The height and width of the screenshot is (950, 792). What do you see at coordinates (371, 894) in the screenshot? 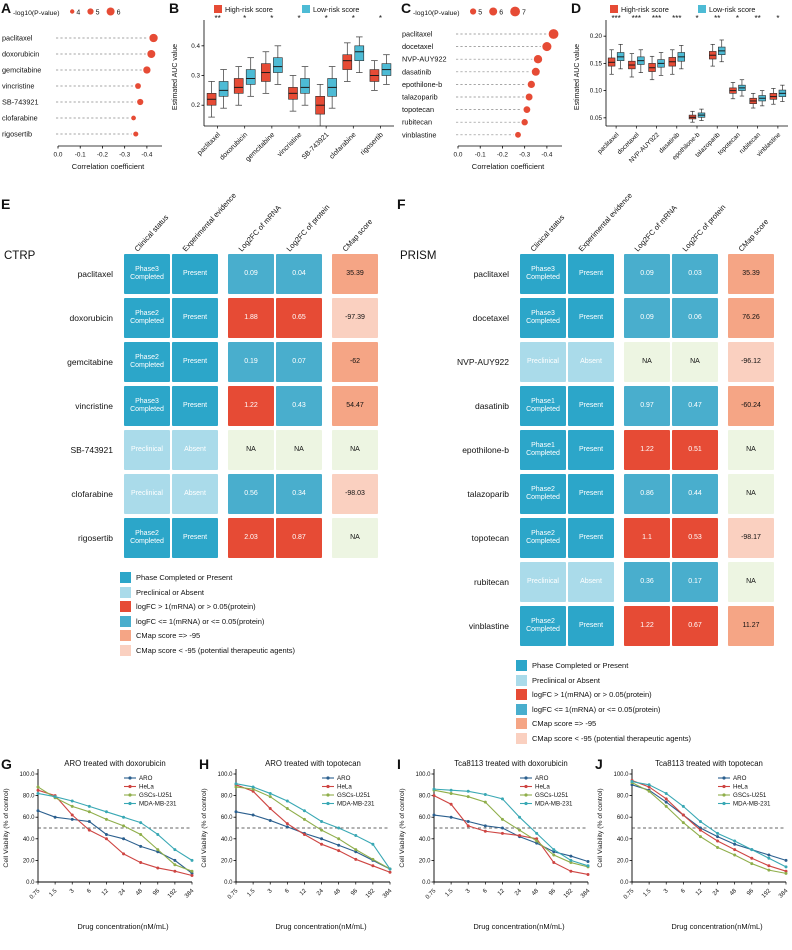
I see `x-tick-label: 192` at bounding box center [371, 894].